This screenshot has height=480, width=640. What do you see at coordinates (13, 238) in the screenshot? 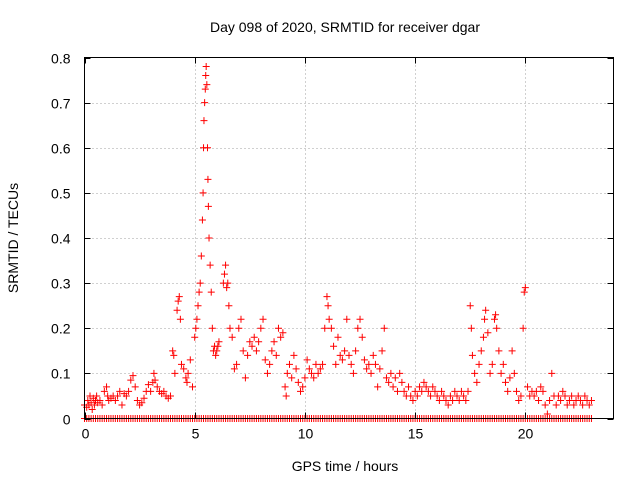
I see `y-axis-label: SRMTID / TECUs` at bounding box center [13, 238].